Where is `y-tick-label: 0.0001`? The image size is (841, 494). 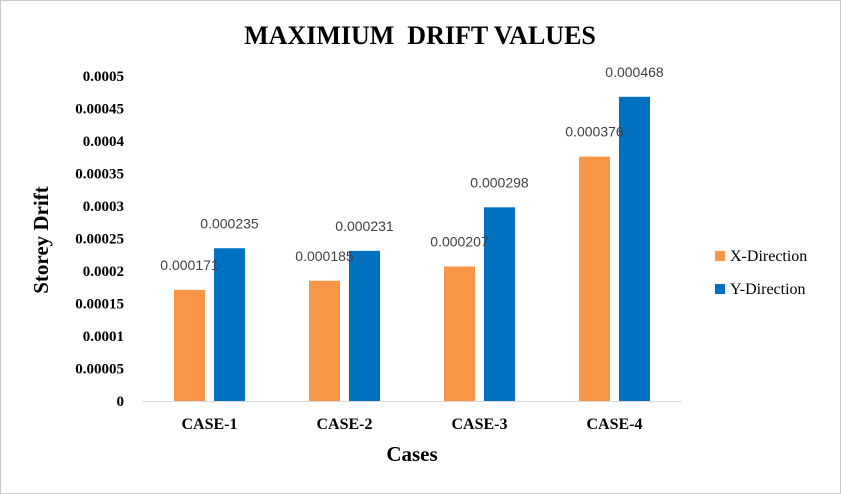
y-tick-label: 0.0001 is located at coordinates (103, 337).